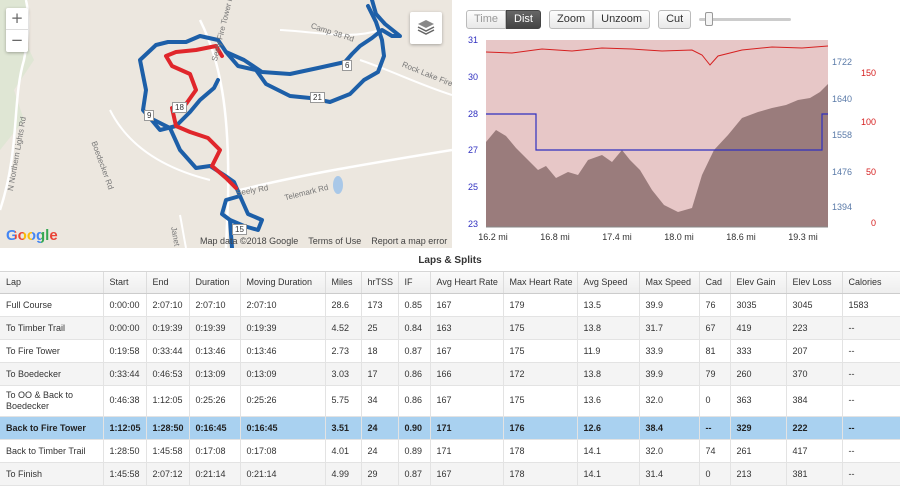 Image resolution: width=900 pixels, height=486 pixels. Describe the element at coordinates (571, 19) in the screenshot. I see `zoom-button: Zoom` at that location.